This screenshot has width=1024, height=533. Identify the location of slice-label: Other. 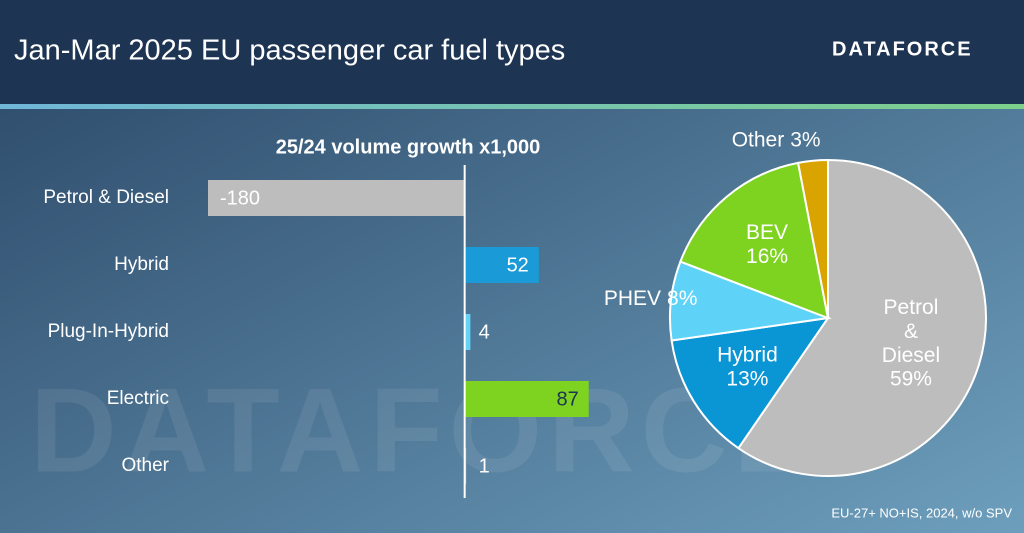
(758, 139).